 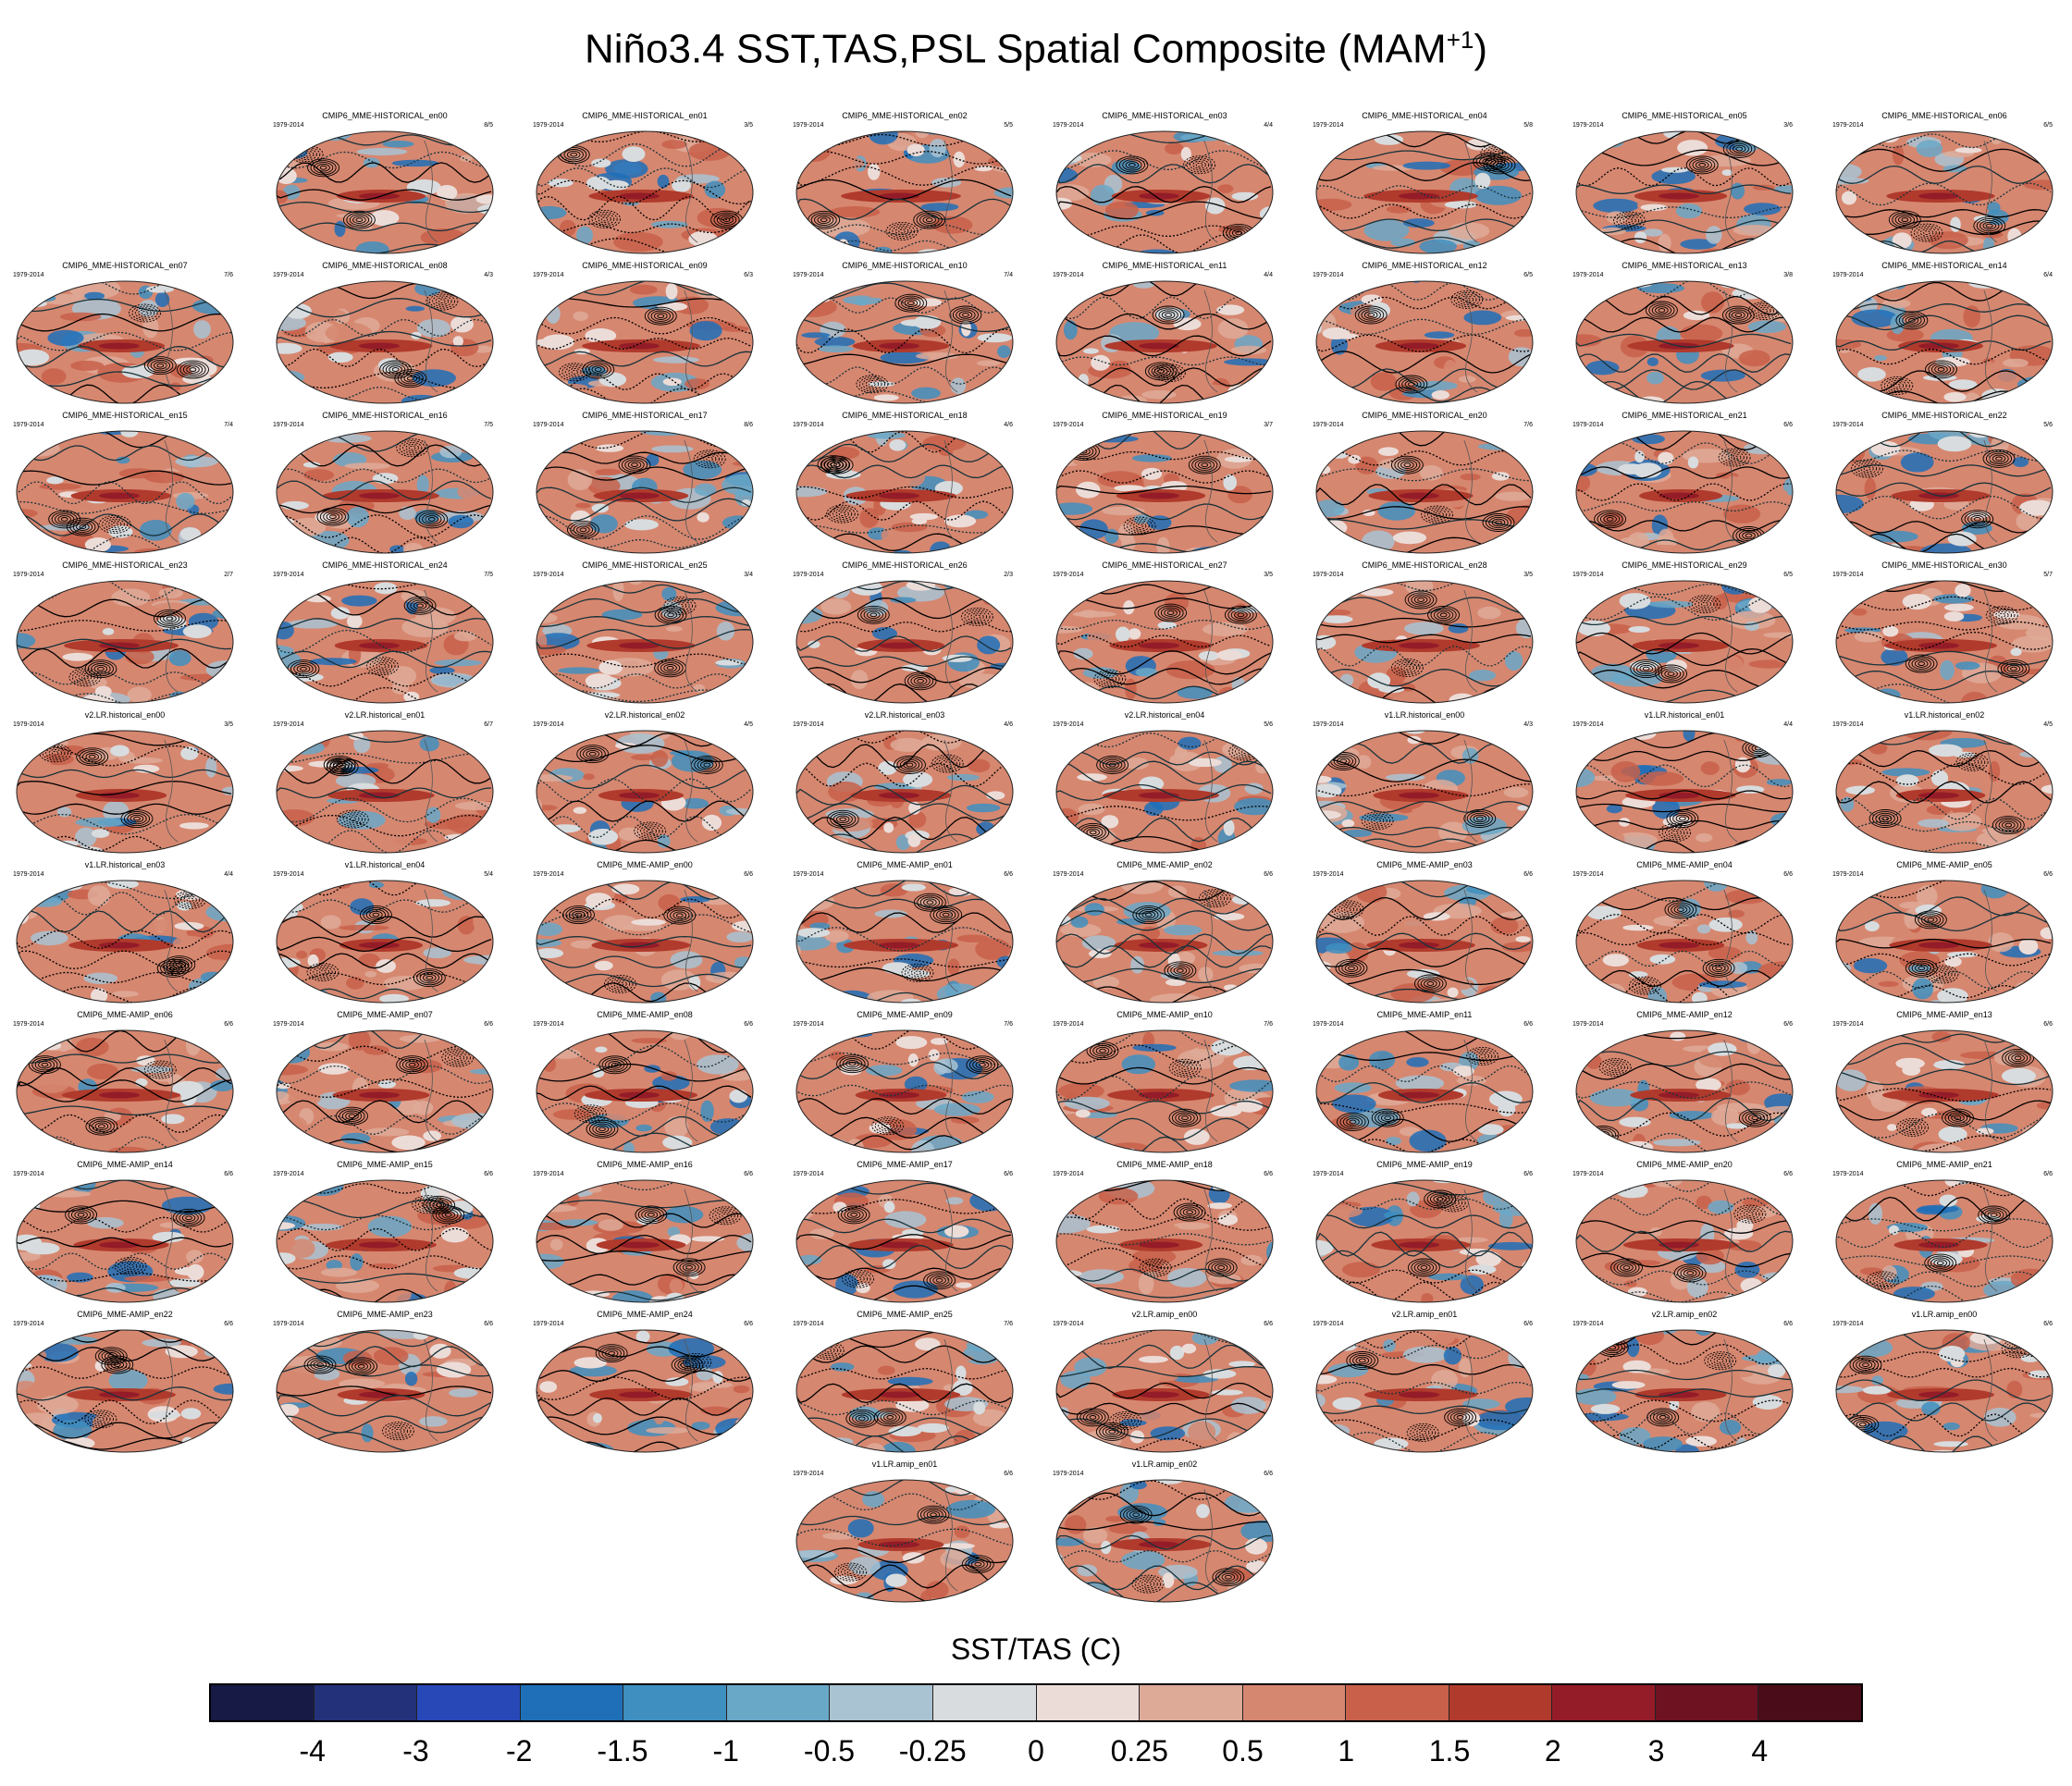 I want to click on panel-title: CMIP6_MME-HISTORICAL_en14, so click(x=1944, y=265).